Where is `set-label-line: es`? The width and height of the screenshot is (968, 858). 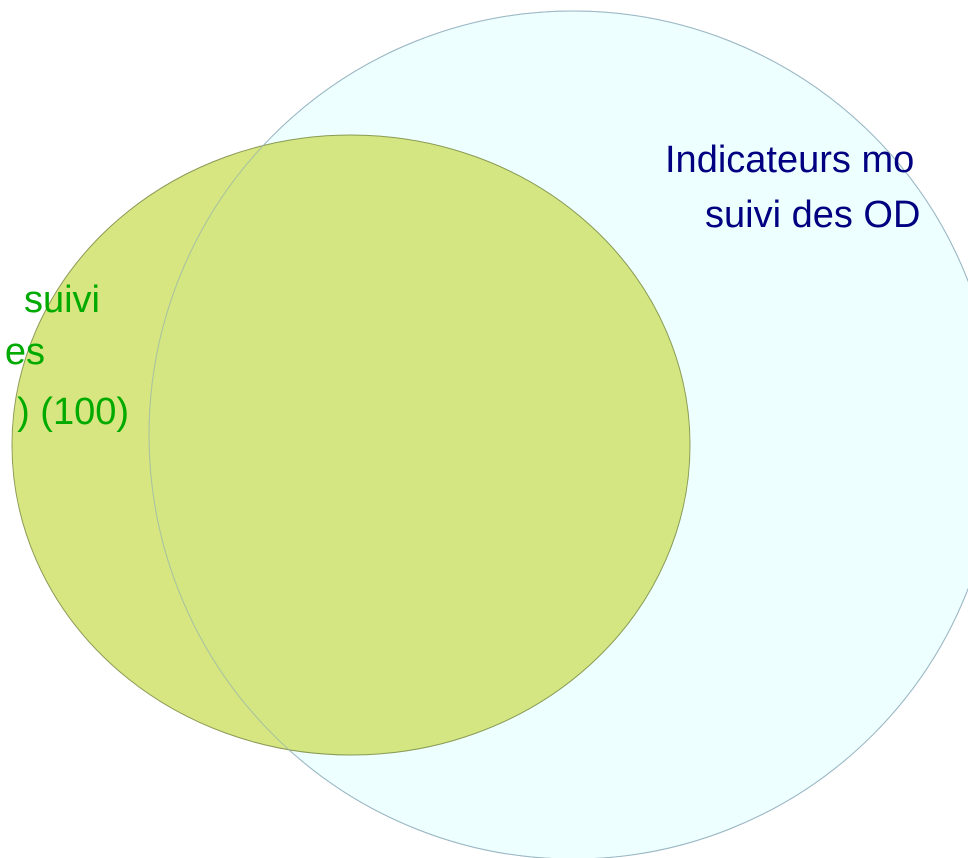 set-label-line: es is located at coordinates (25, 352).